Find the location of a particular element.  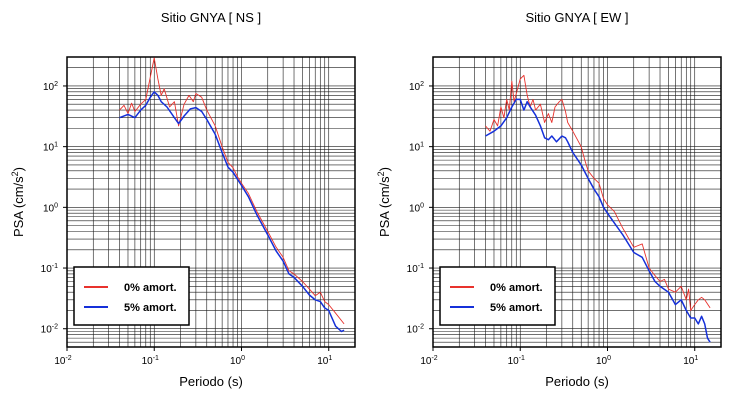

chart2-ylabel-close: ) is located at coordinates (384, 169).